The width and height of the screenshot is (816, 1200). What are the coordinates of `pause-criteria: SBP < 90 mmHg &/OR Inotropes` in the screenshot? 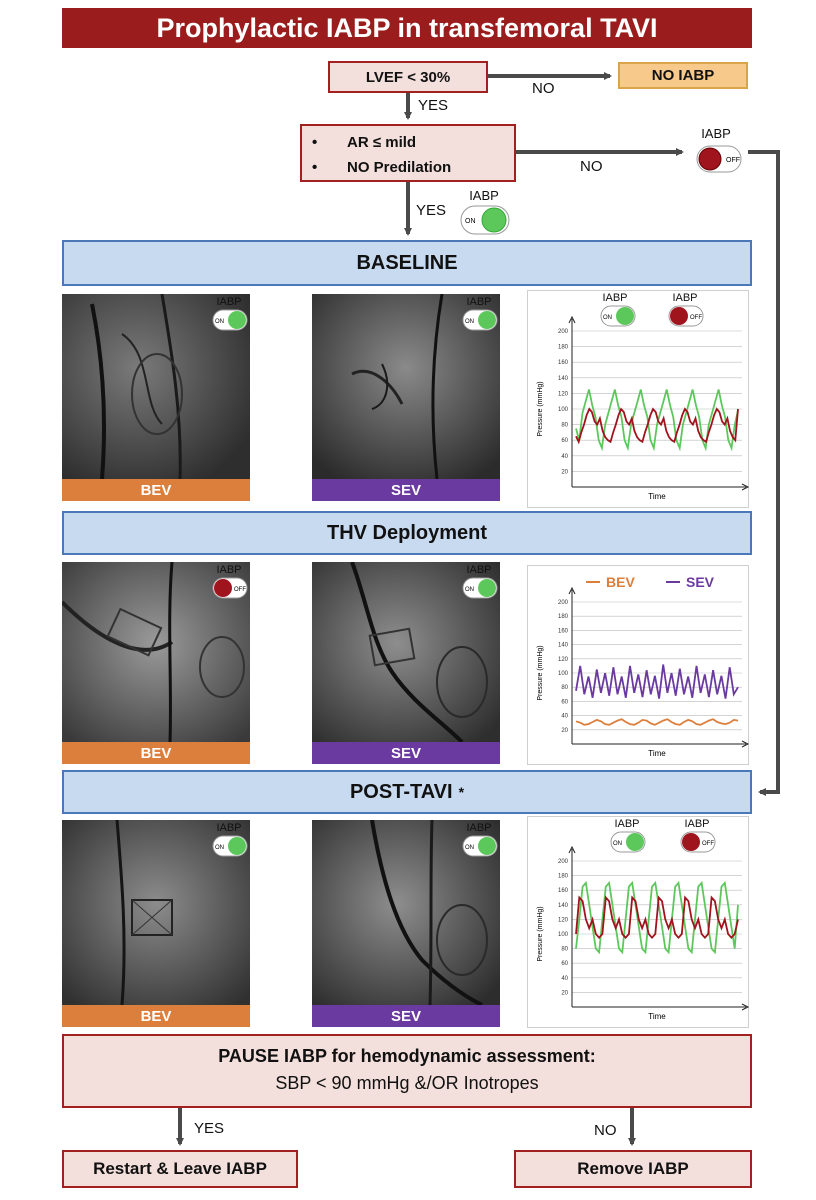 It's located at (407, 1083).